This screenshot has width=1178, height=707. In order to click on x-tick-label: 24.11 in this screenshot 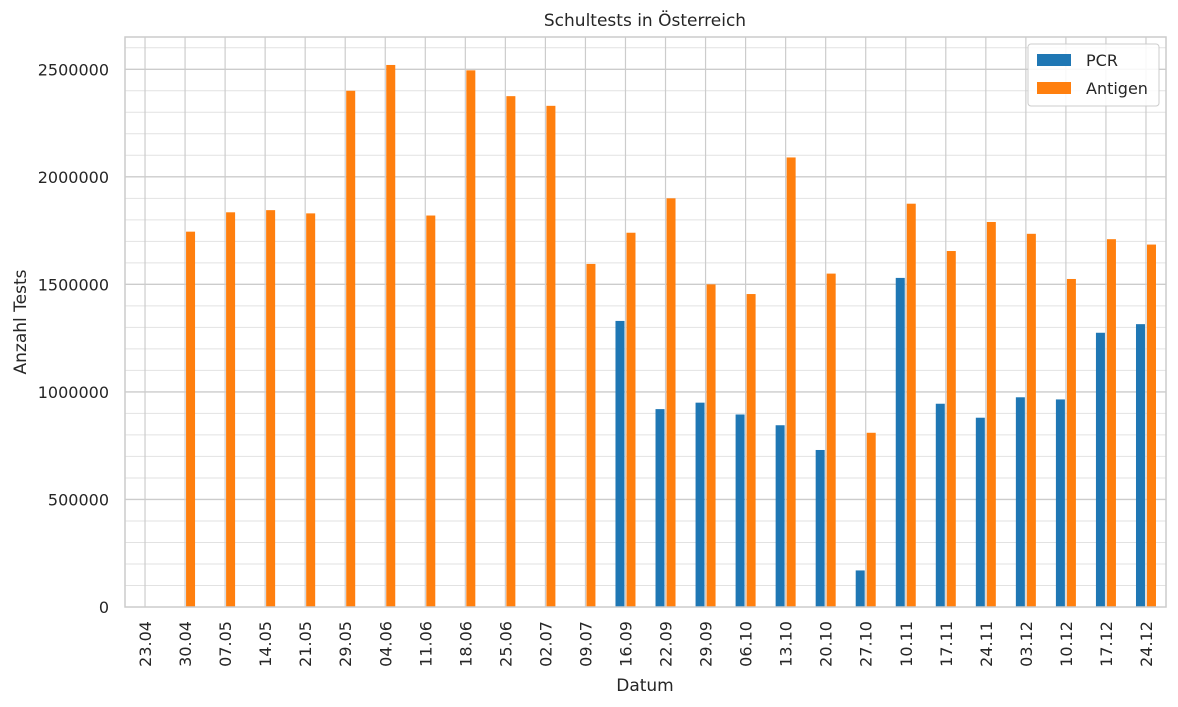, I will do `click(986, 644)`.